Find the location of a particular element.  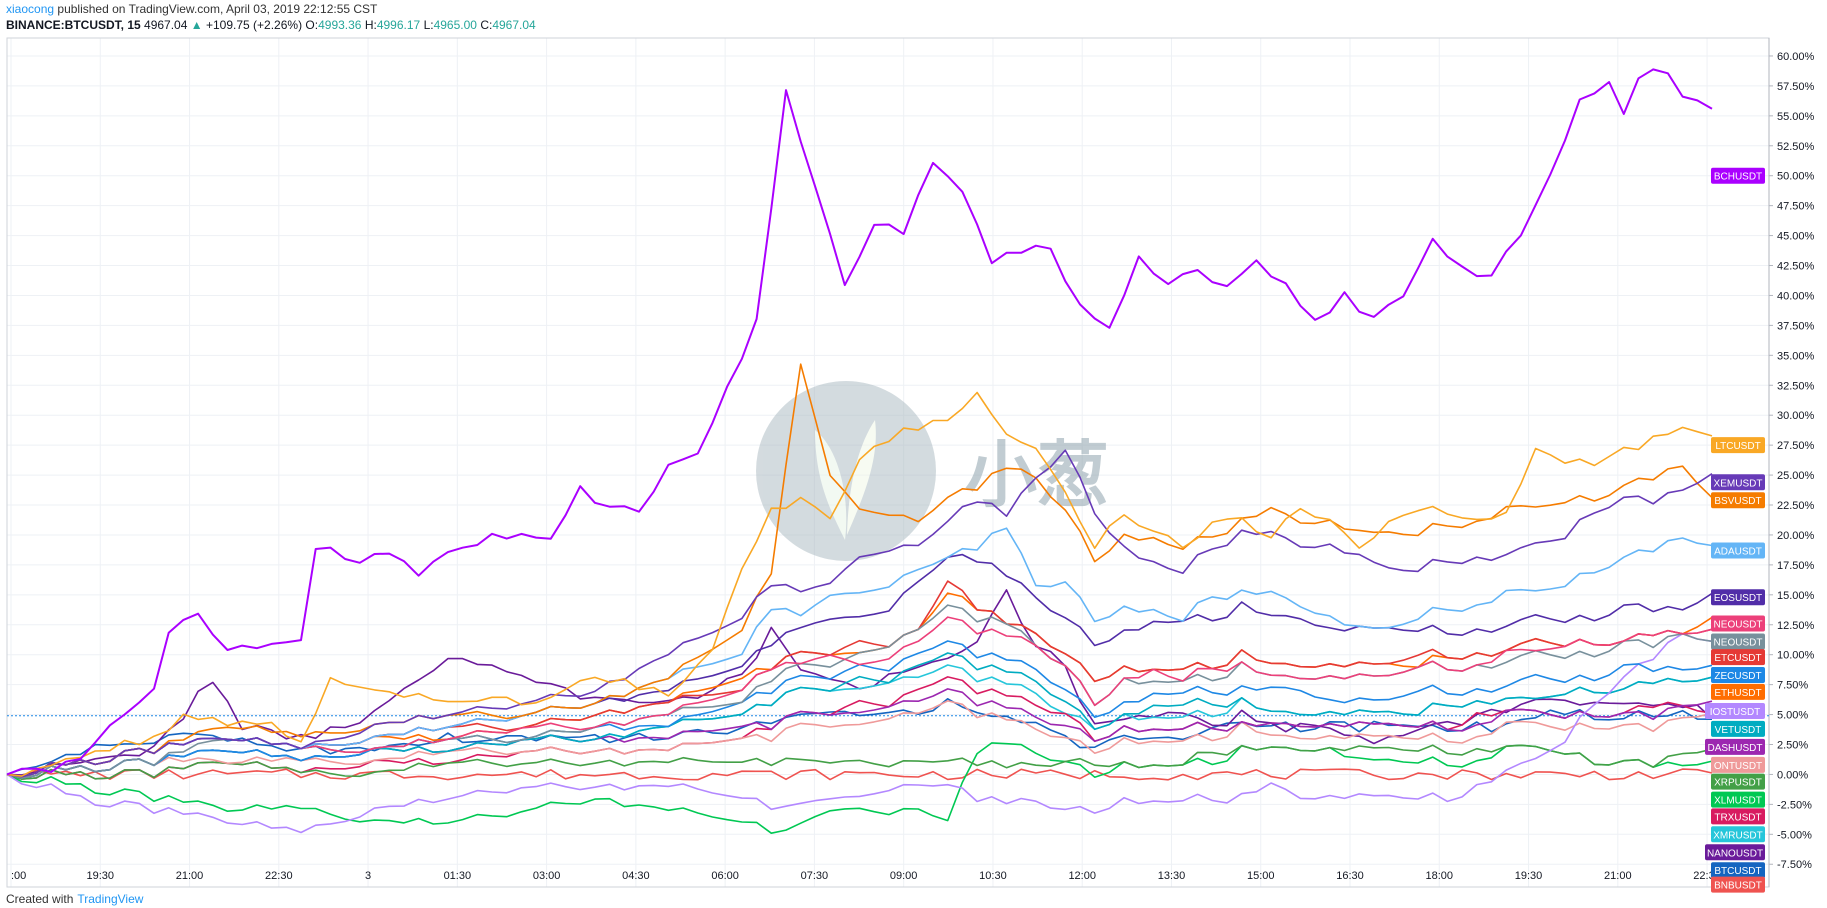

high-value: 4996.17 is located at coordinates (398, 25).